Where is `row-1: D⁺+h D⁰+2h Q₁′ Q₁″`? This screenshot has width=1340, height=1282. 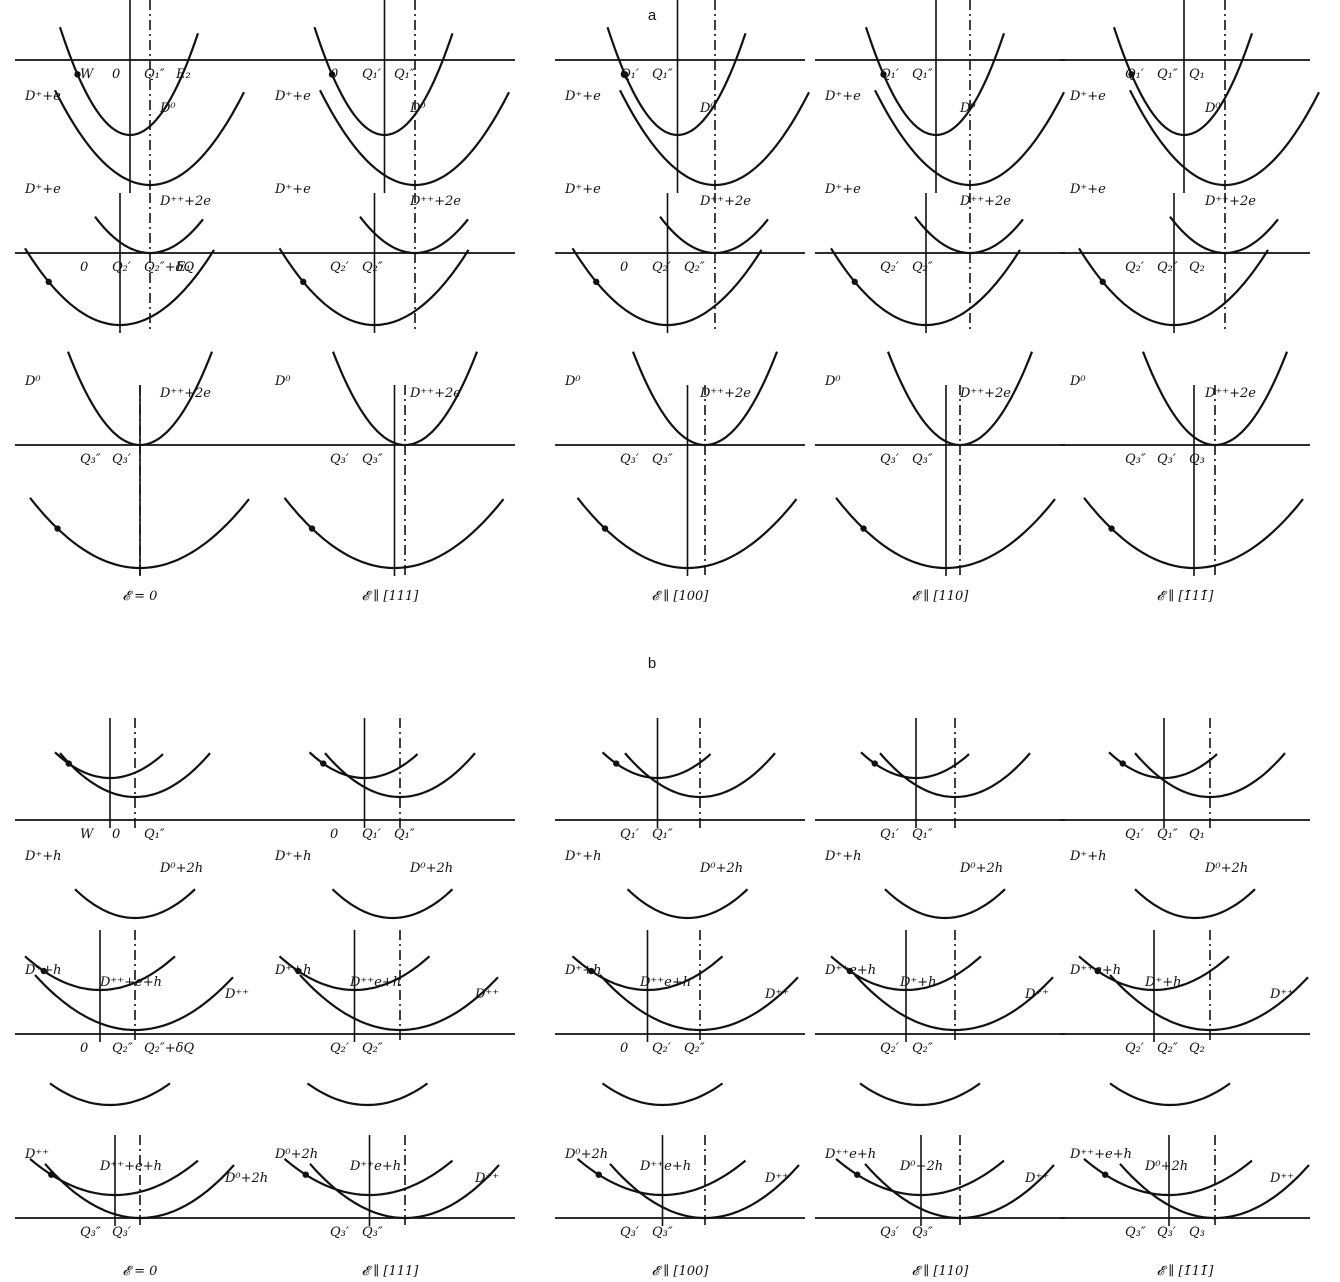 row-1: D⁺+h D⁰+2h Q₁′ Q₁″ is located at coordinates (940, 797).